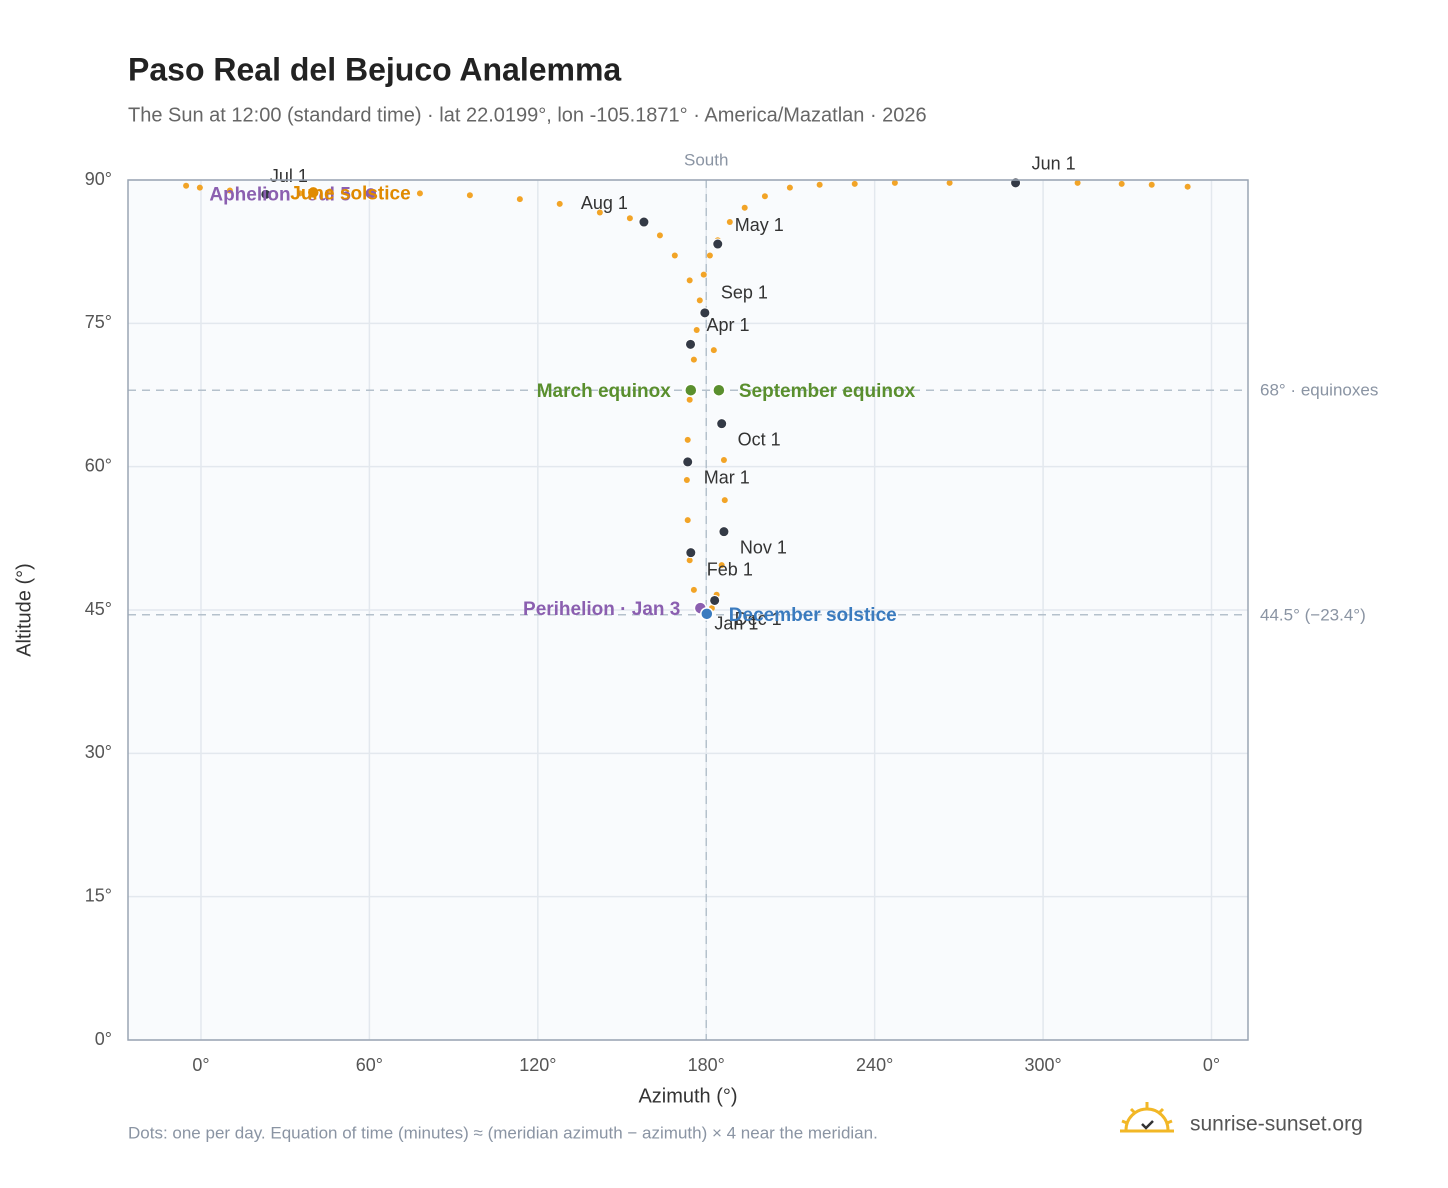 Image resolution: width=1448 pixels, height=1188 pixels. I want to click on x-tick-label: 300°, so click(1042, 1065).